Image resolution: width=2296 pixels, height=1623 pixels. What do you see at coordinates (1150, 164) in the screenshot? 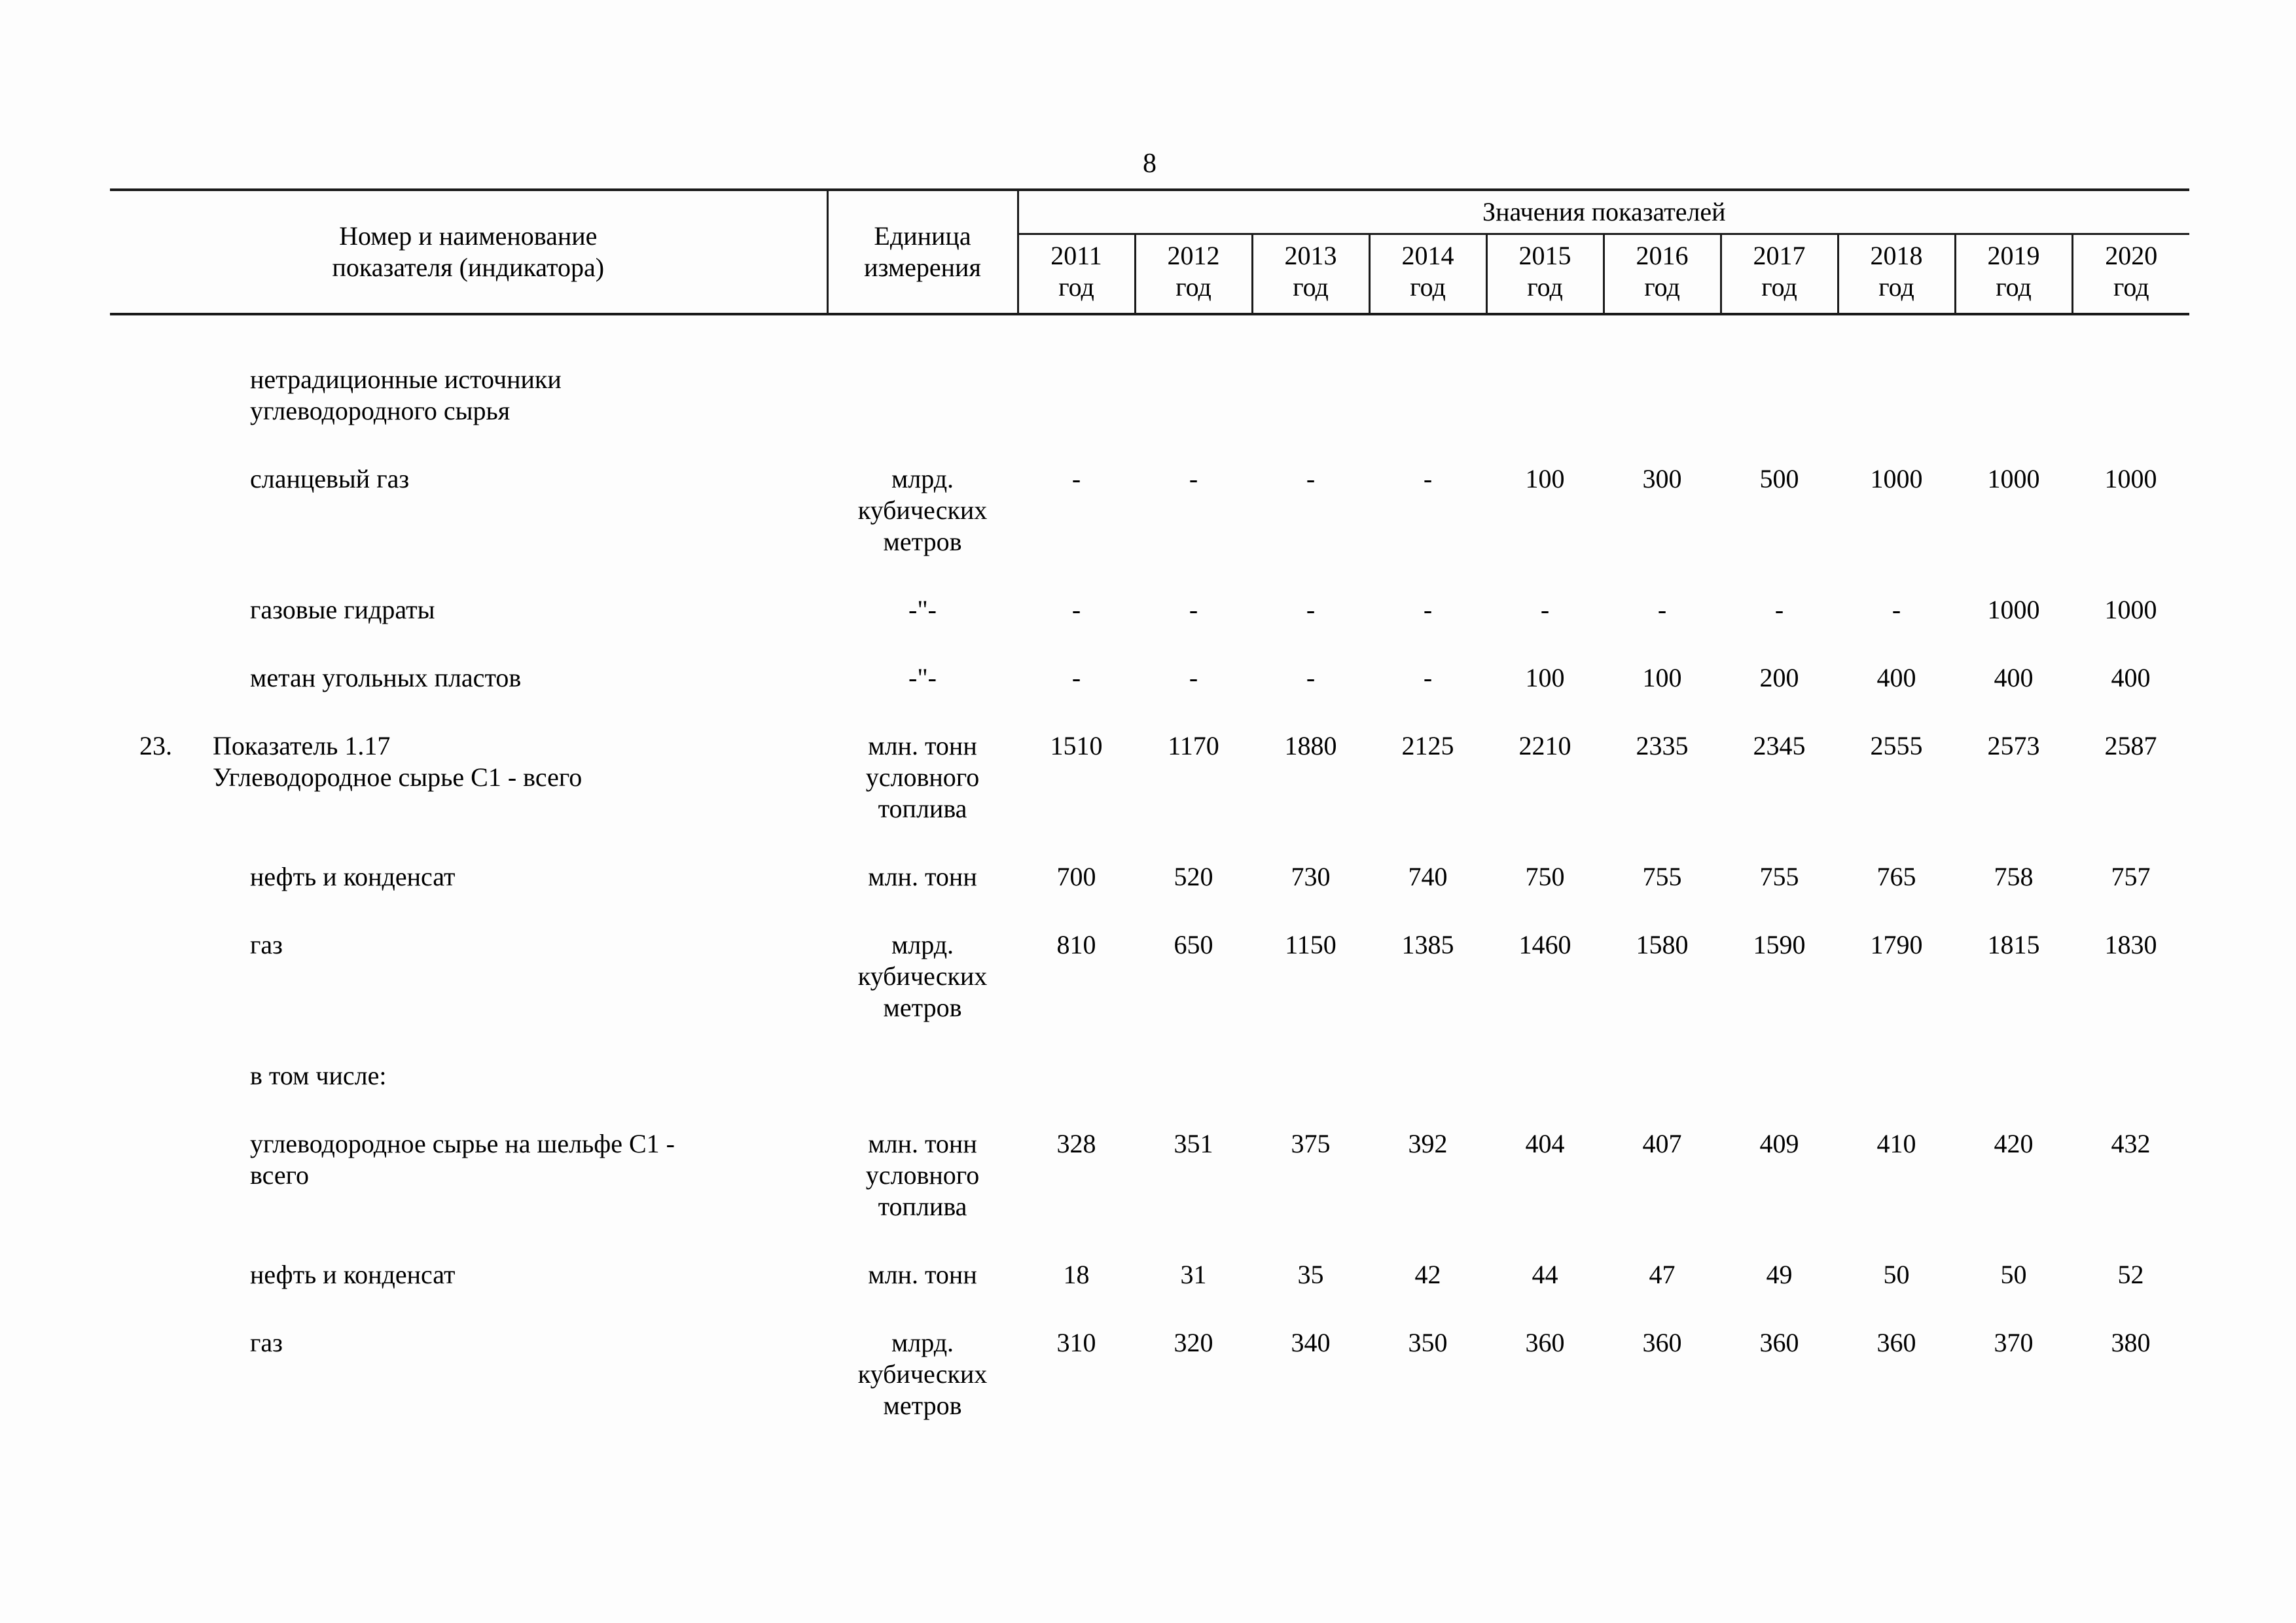
I see `page-number: 8` at bounding box center [1150, 164].